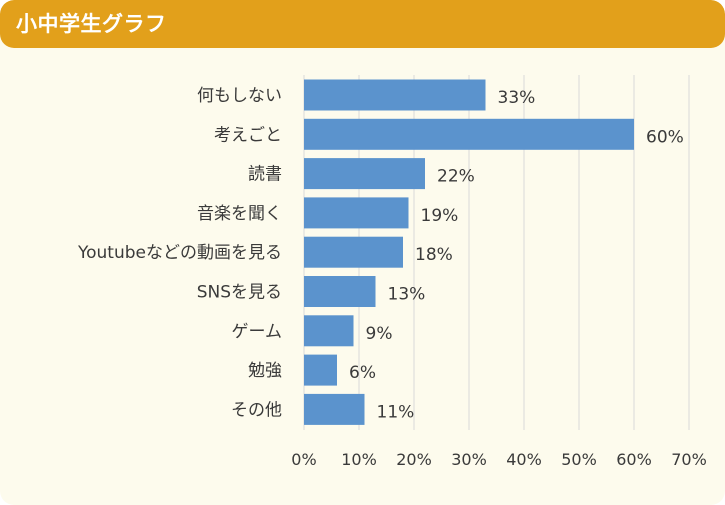 The image size is (725, 505). I want to click on data-label: 18%, so click(434, 255).